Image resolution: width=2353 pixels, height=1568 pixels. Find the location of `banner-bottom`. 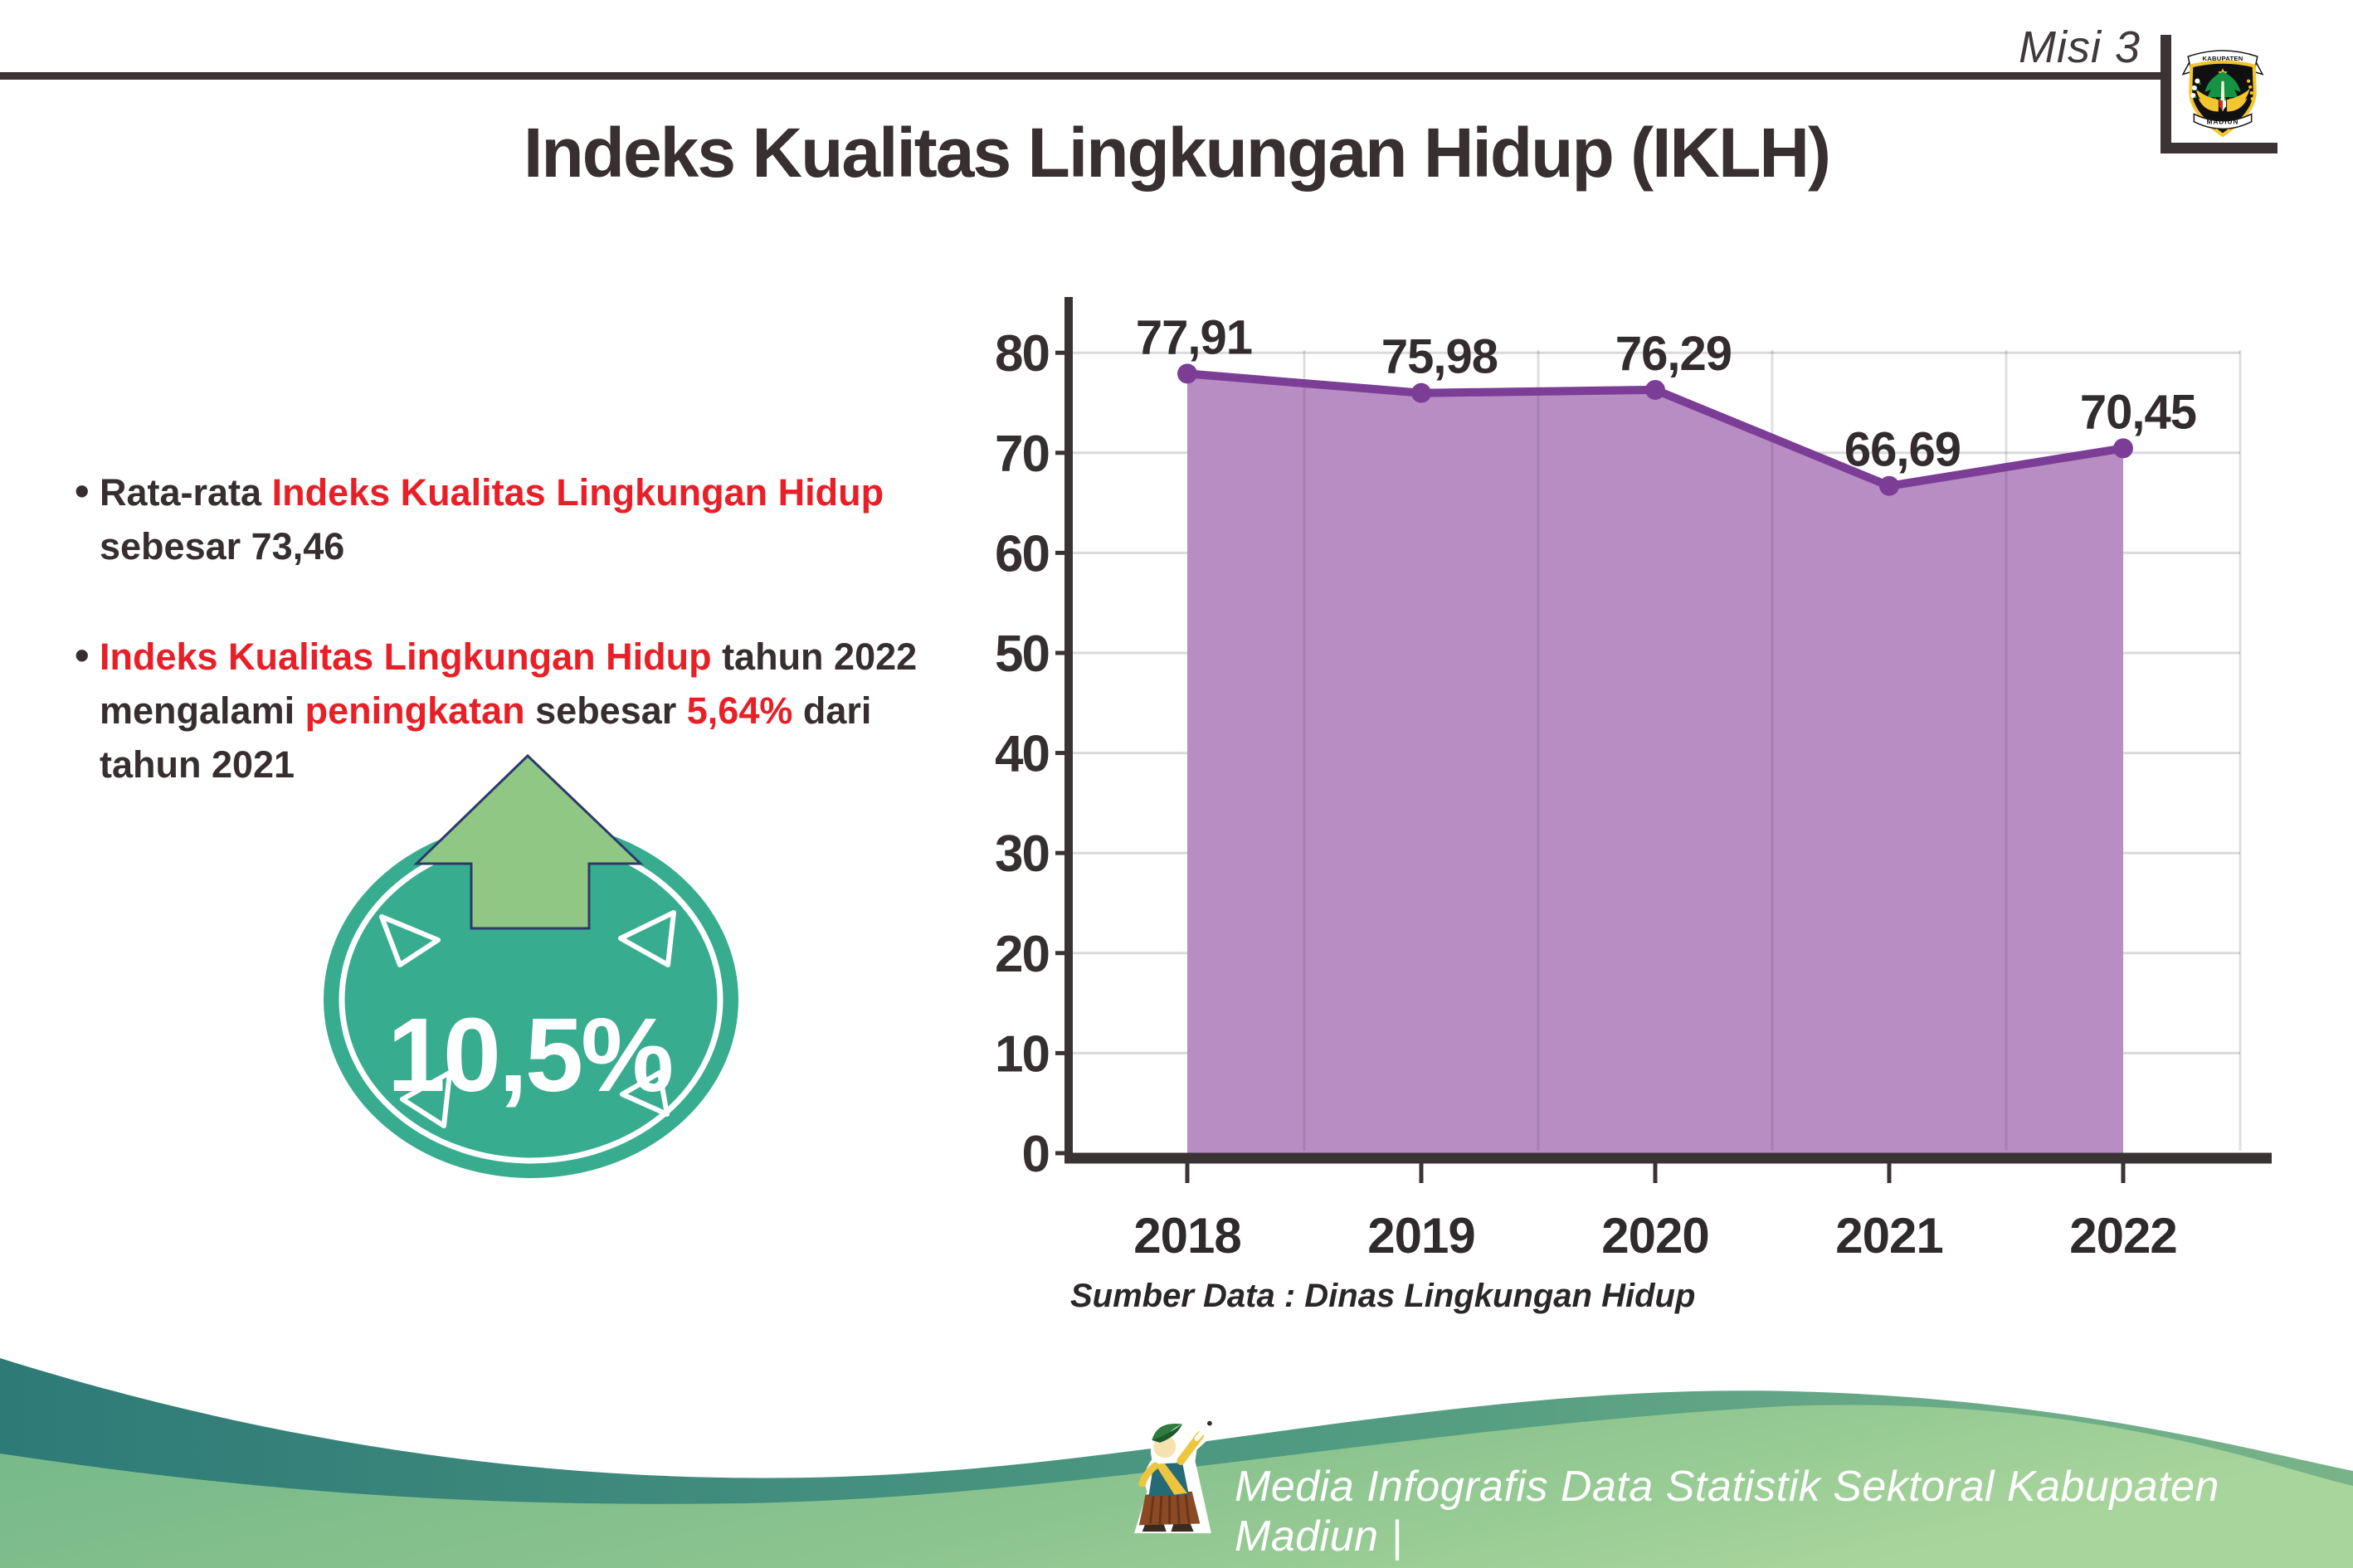

banner-bottom is located at coordinates (2223, 121).